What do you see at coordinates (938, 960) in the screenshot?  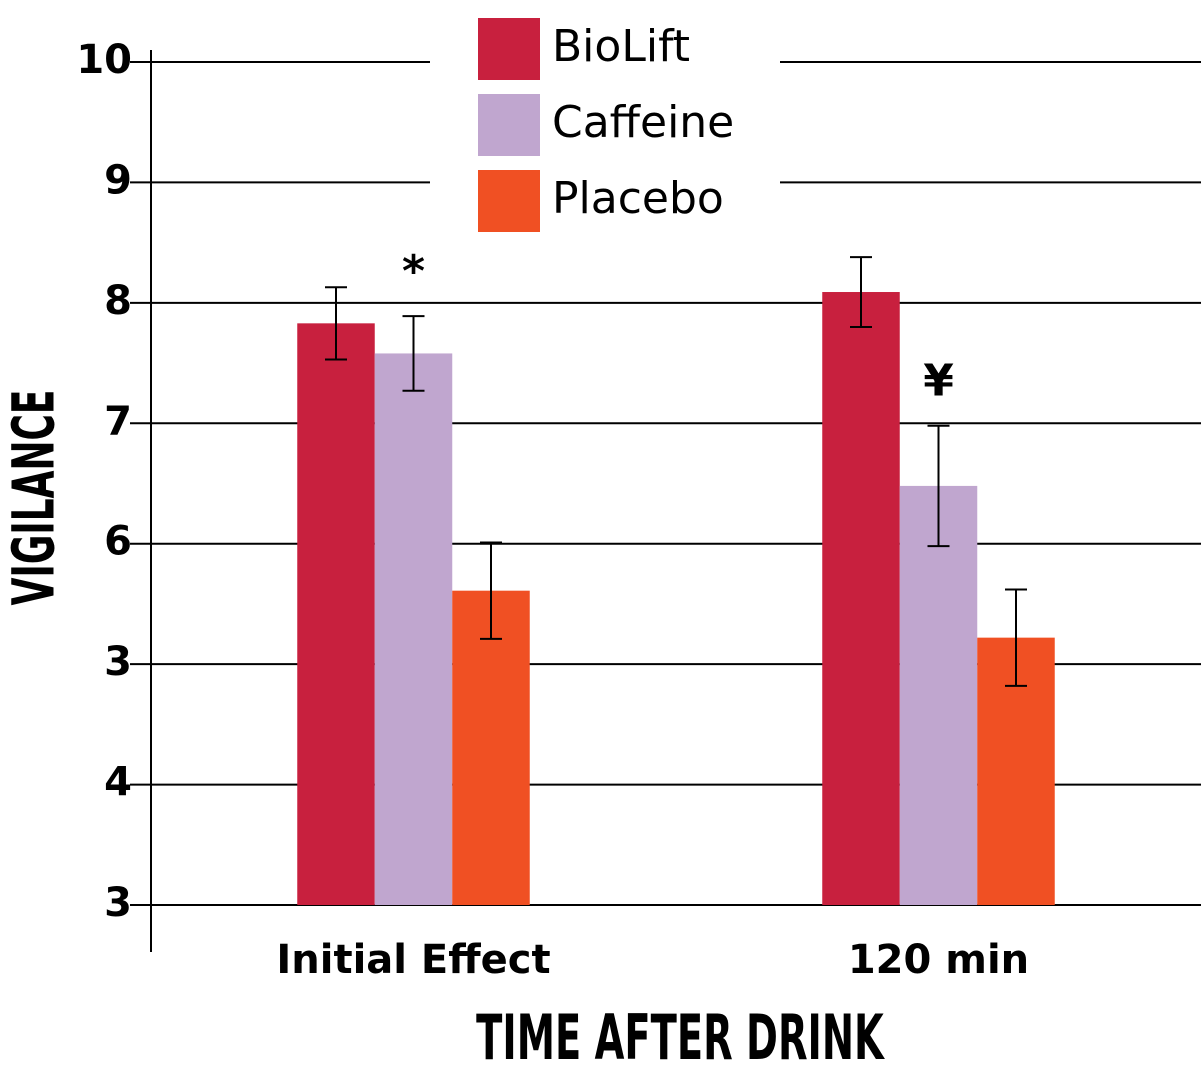 I see `x-tick-label: 120 min` at bounding box center [938, 960].